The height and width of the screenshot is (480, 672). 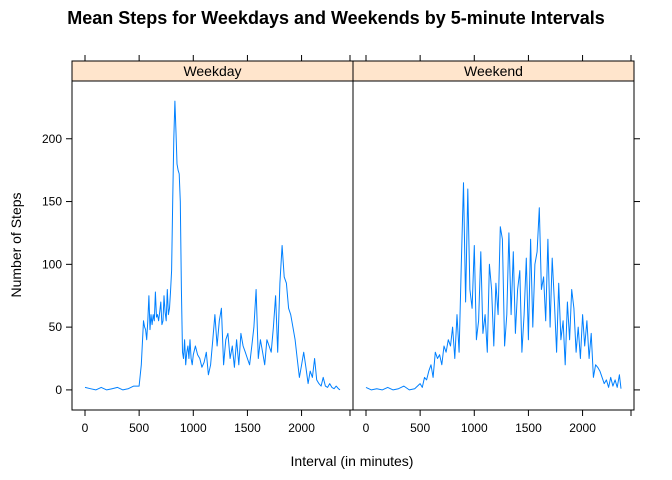 I want to click on x-tick-label-weekday: 1500, so click(x=247, y=428).